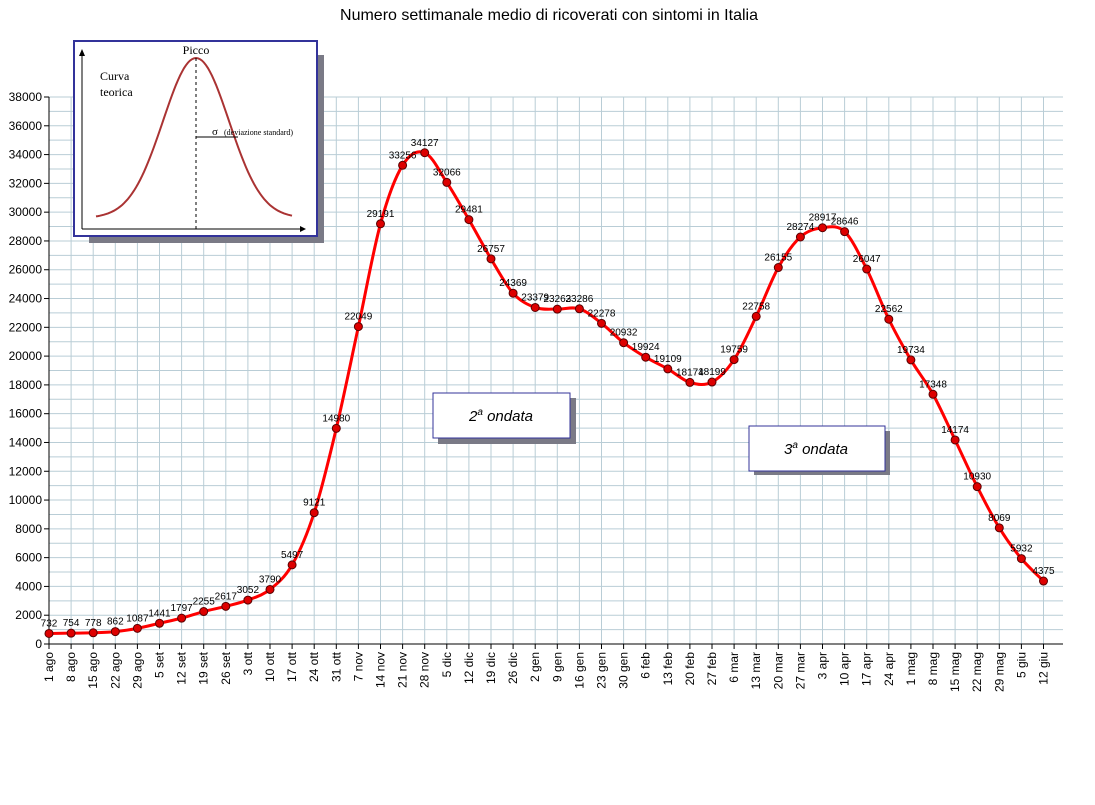 The width and height of the screenshot is (1095, 805). What do you see at coordinates (756, 670) in the screenshot?
I see `x-tick-label: 13 mar` at bounding box center [756, 670].